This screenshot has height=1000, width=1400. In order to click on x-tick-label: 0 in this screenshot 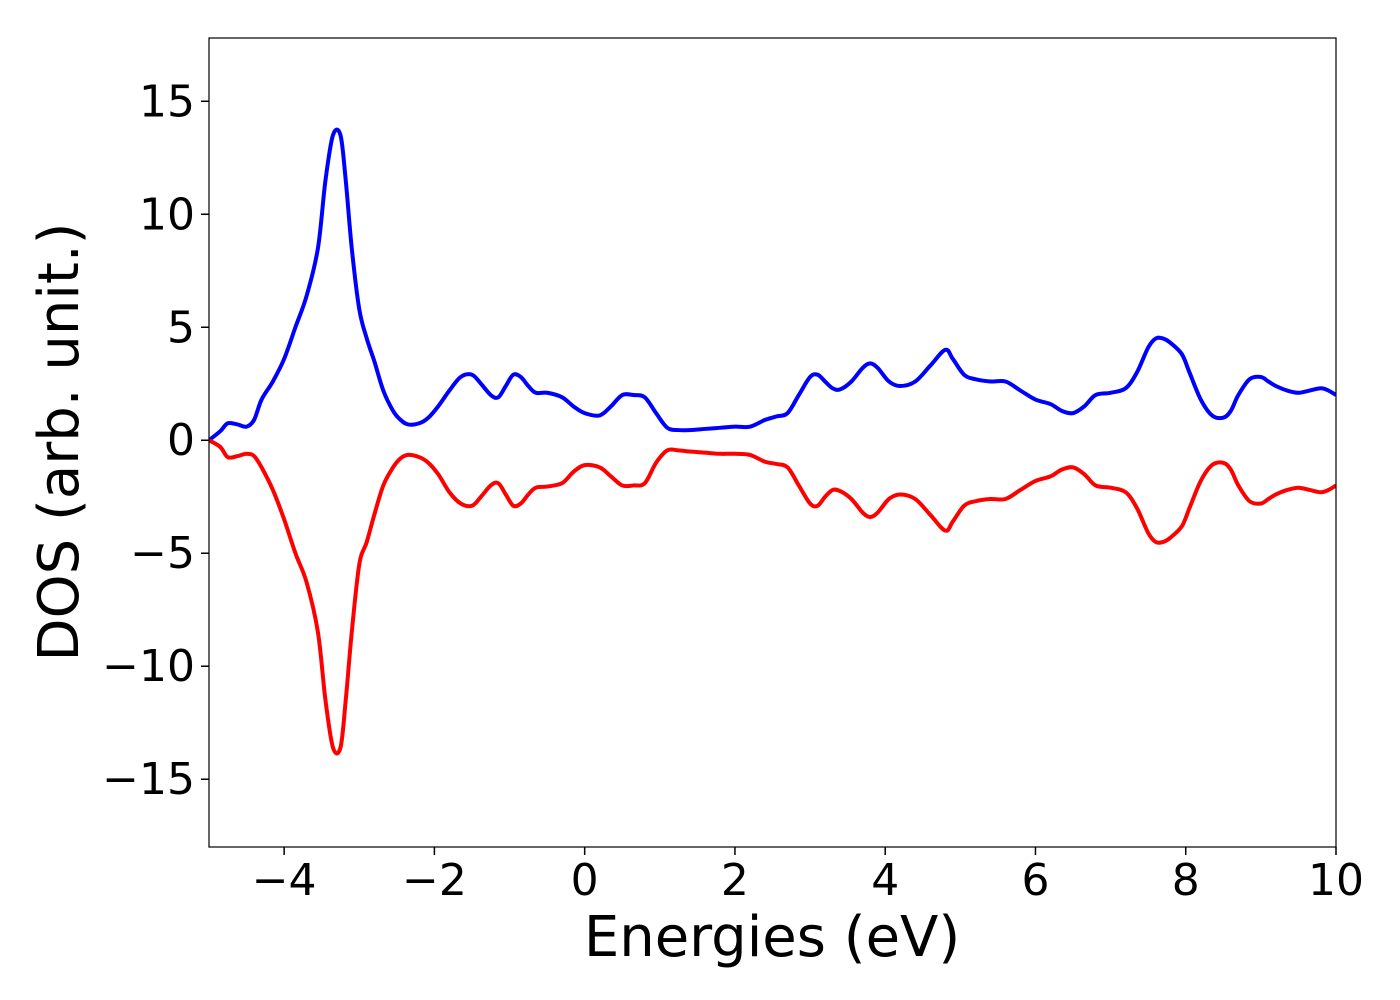, I will do `click(585, 880)`.